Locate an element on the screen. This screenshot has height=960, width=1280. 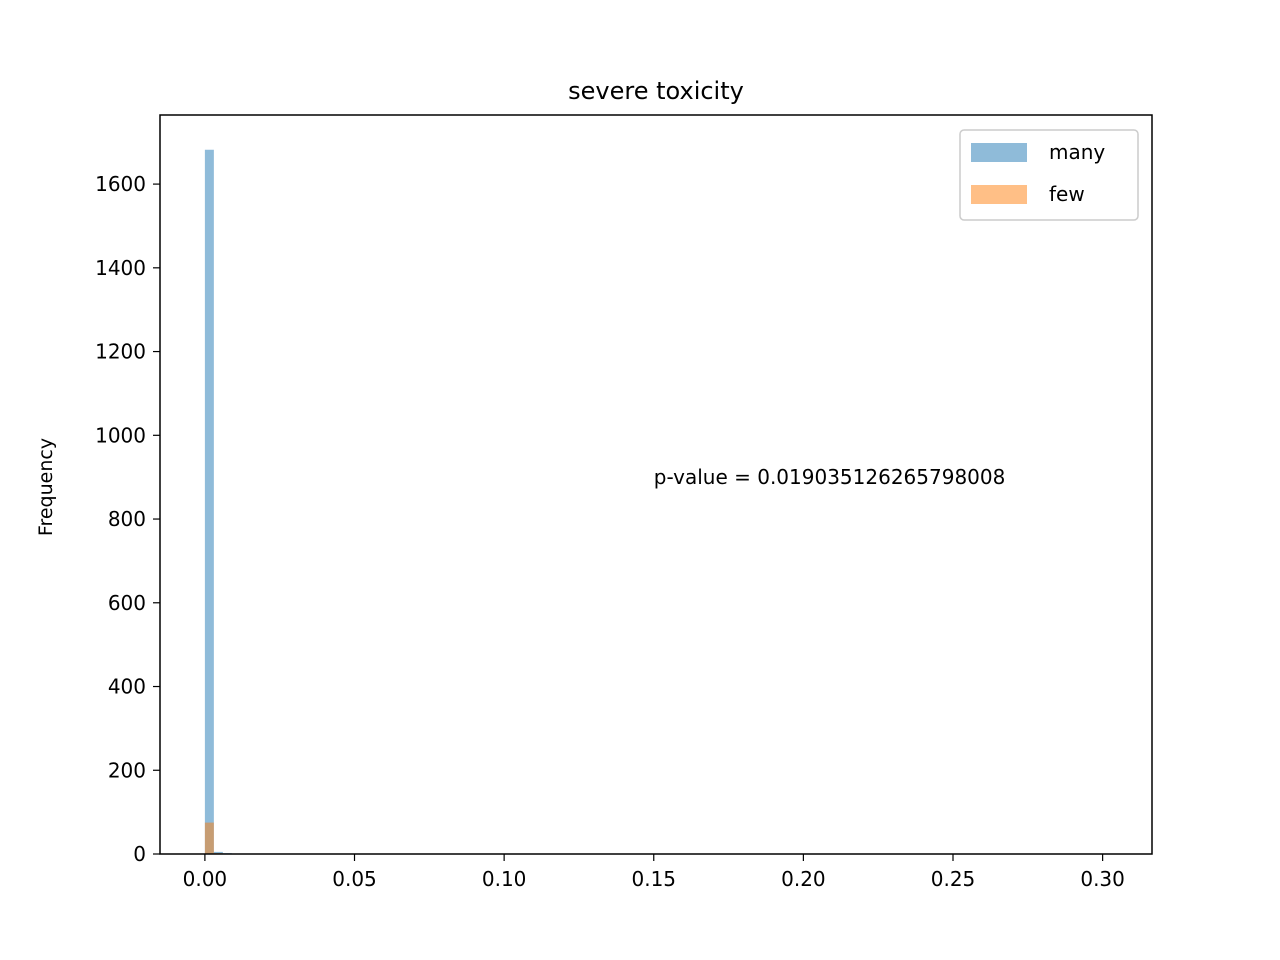
chart-title: severe toxicity is located at coordinates (656, 91).